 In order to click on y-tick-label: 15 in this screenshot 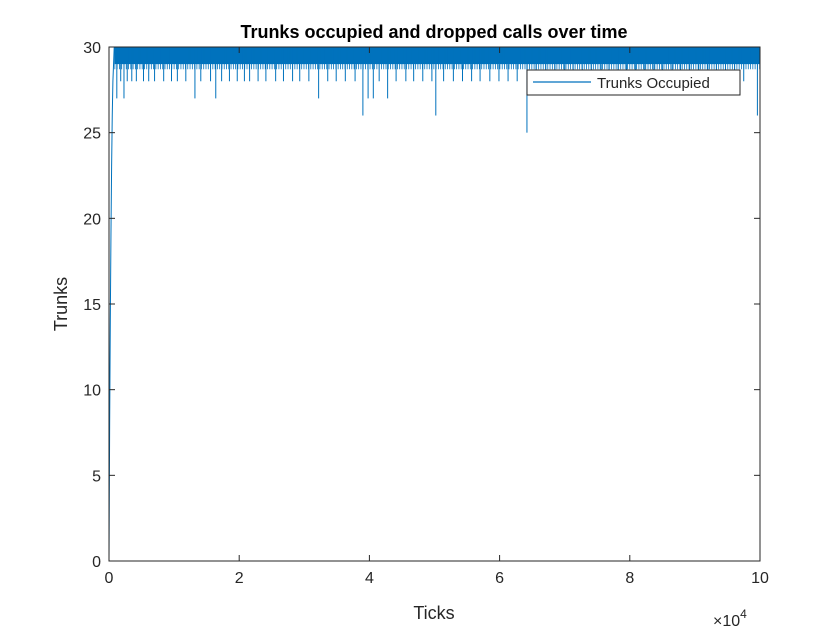, I will do `click(92, 305)`.